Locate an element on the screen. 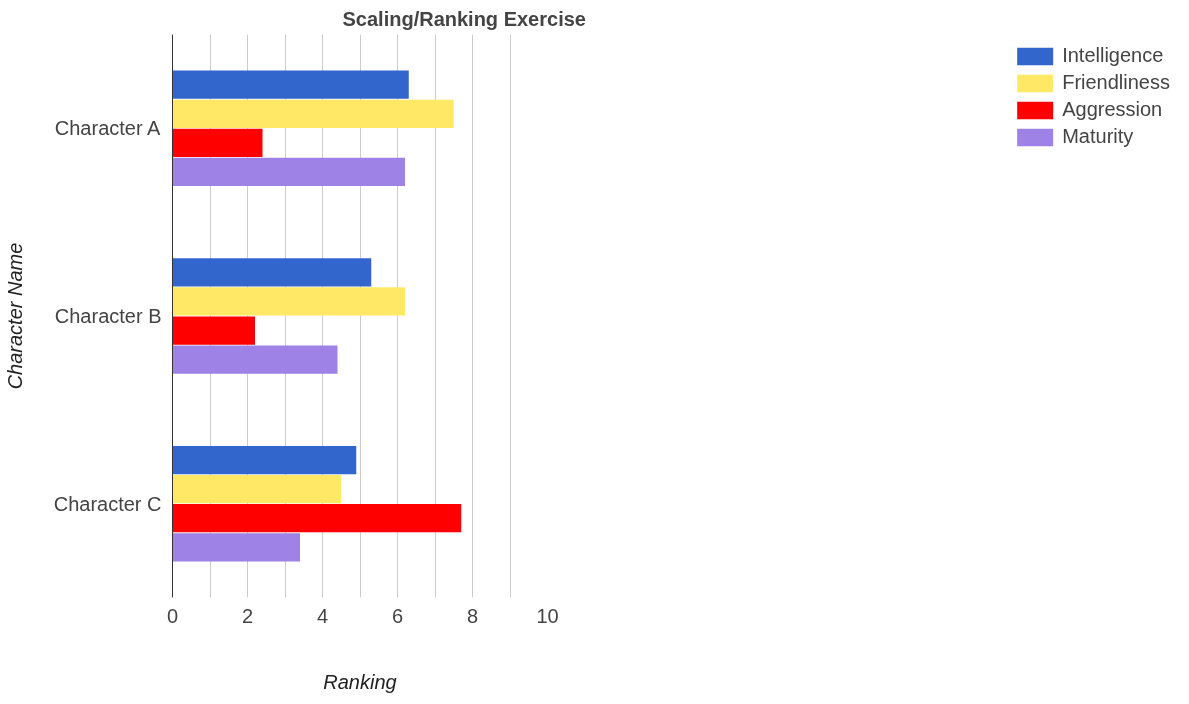  x-tick-label: 0 is located at coordinates (172, 615).